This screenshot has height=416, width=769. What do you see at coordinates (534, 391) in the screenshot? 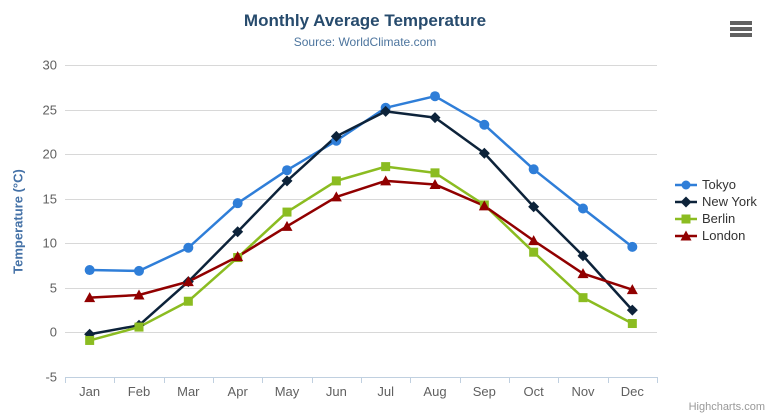
I see `x-axis-label: Oct` at bounding box center [534, 391].